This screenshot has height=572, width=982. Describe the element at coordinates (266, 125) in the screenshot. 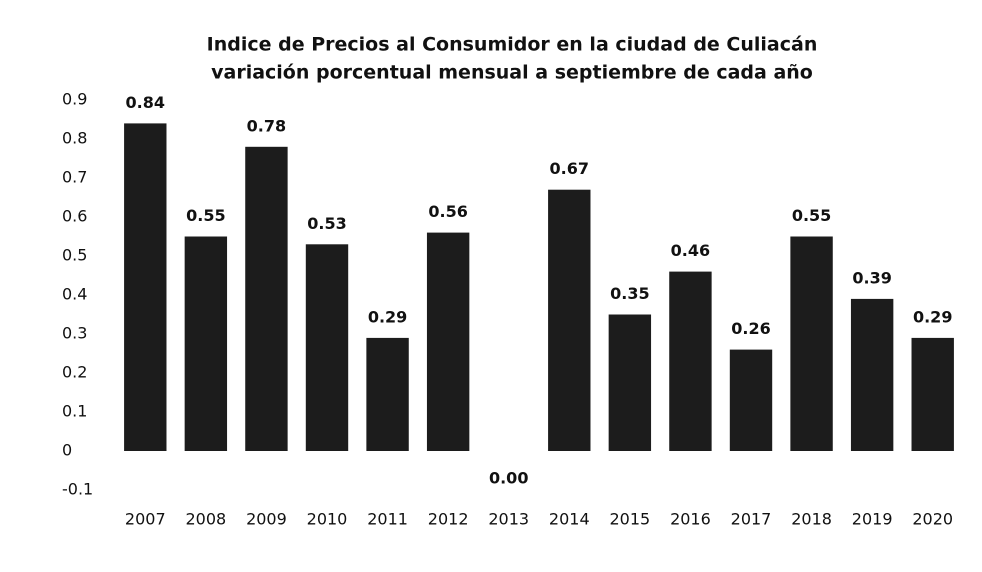

I see `data-label: 0.78` at that location.